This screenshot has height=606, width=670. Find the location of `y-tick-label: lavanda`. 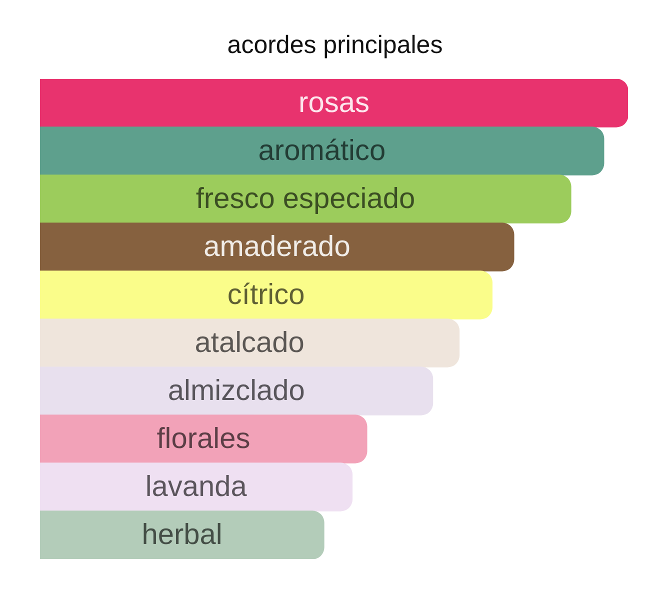

y-tick-label: lavanda is located at coordinates (196, 487).